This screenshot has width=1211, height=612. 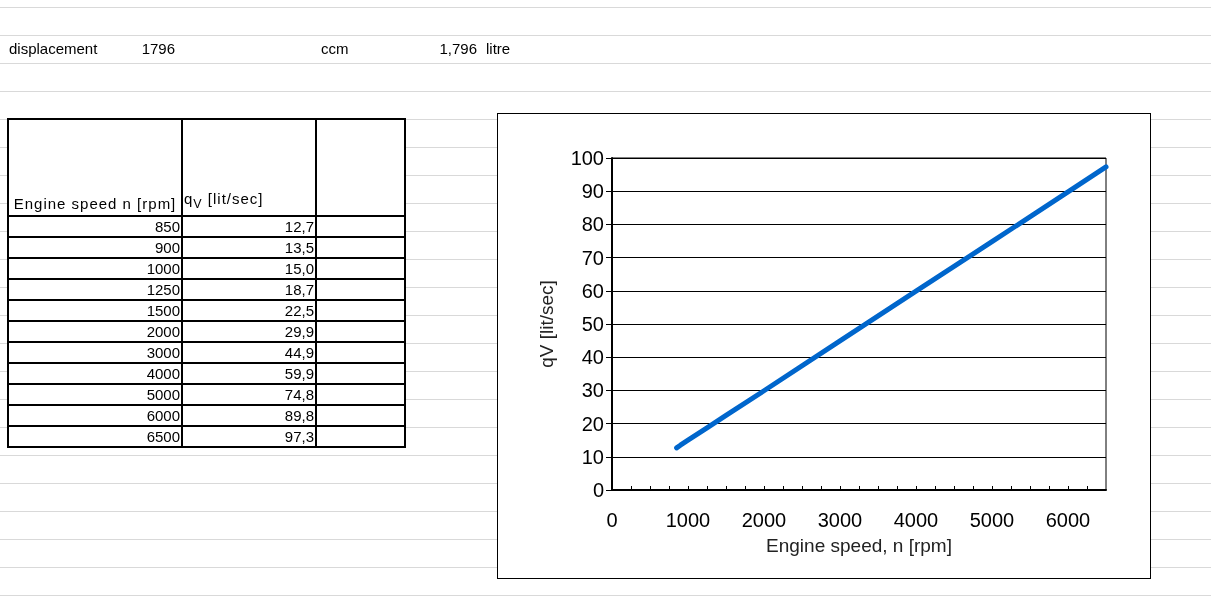 I want to click on text: Engine speed n [rpm], so click(x=95, y=167).